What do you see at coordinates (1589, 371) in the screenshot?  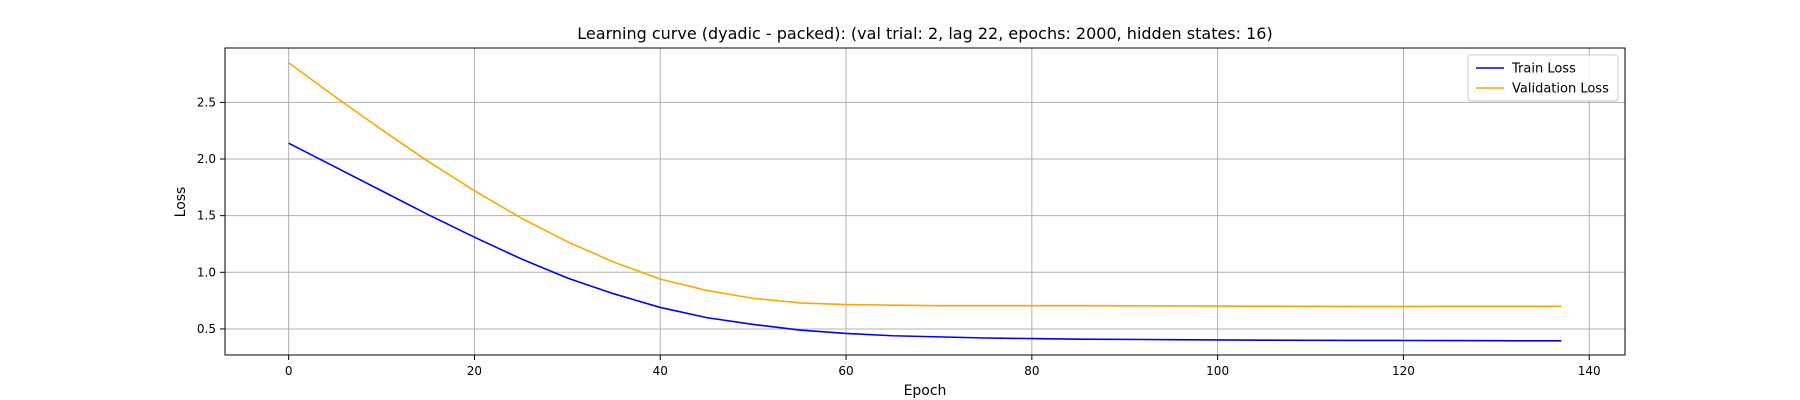 I see `x-tick-label: 140` at bounding box center [1589, 371].